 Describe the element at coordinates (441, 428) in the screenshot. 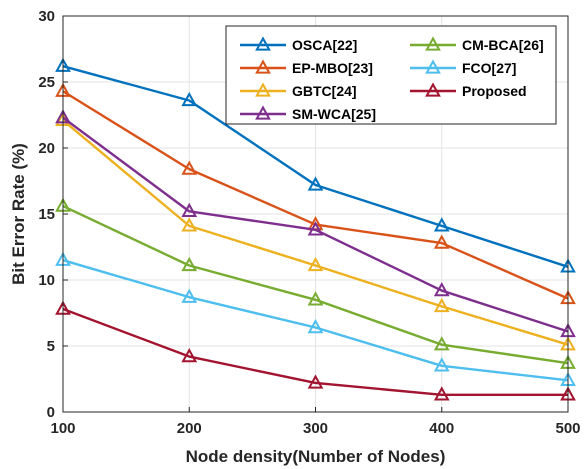

I see `x-tick-label: 400` at that location.